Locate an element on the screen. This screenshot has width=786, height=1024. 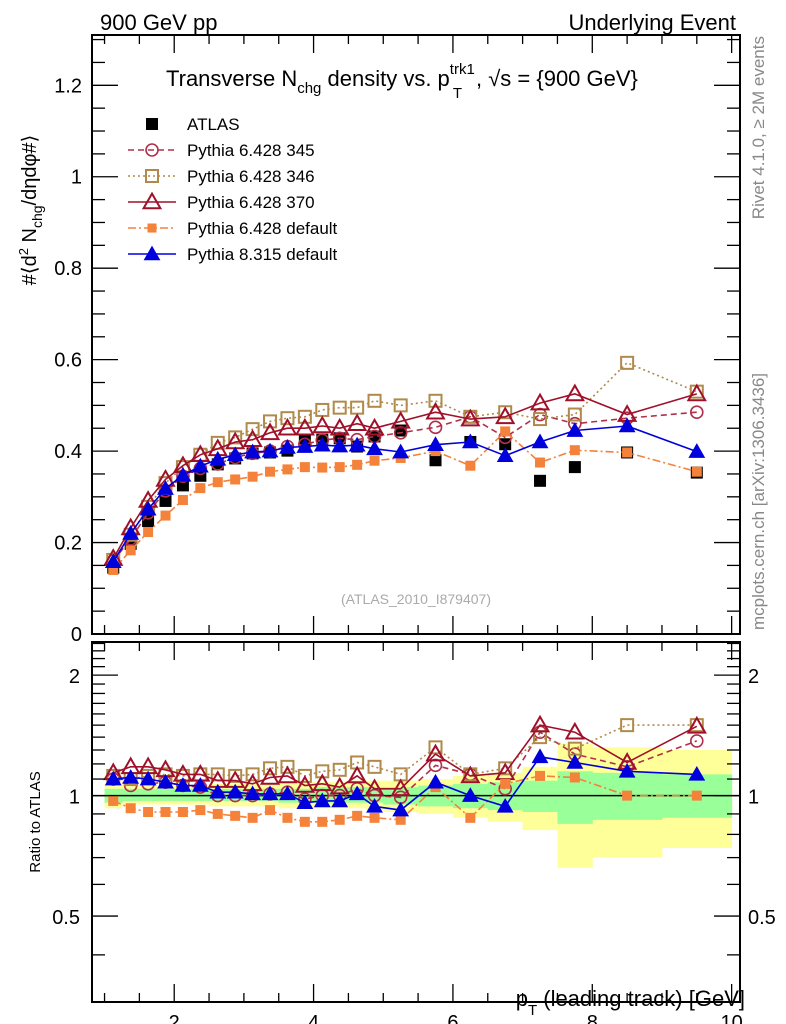
legend-entry: Pythia 8.315 default is located at coordinates (233, 254).